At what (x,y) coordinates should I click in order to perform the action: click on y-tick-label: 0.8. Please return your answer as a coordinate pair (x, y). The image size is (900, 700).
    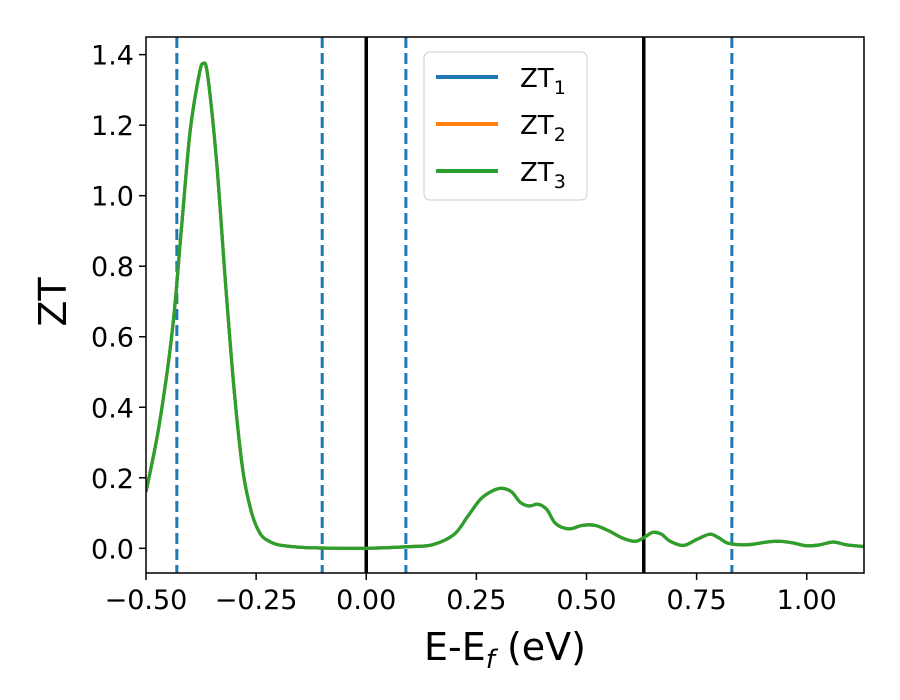
    Looking at the image, I should click on (112, 267).